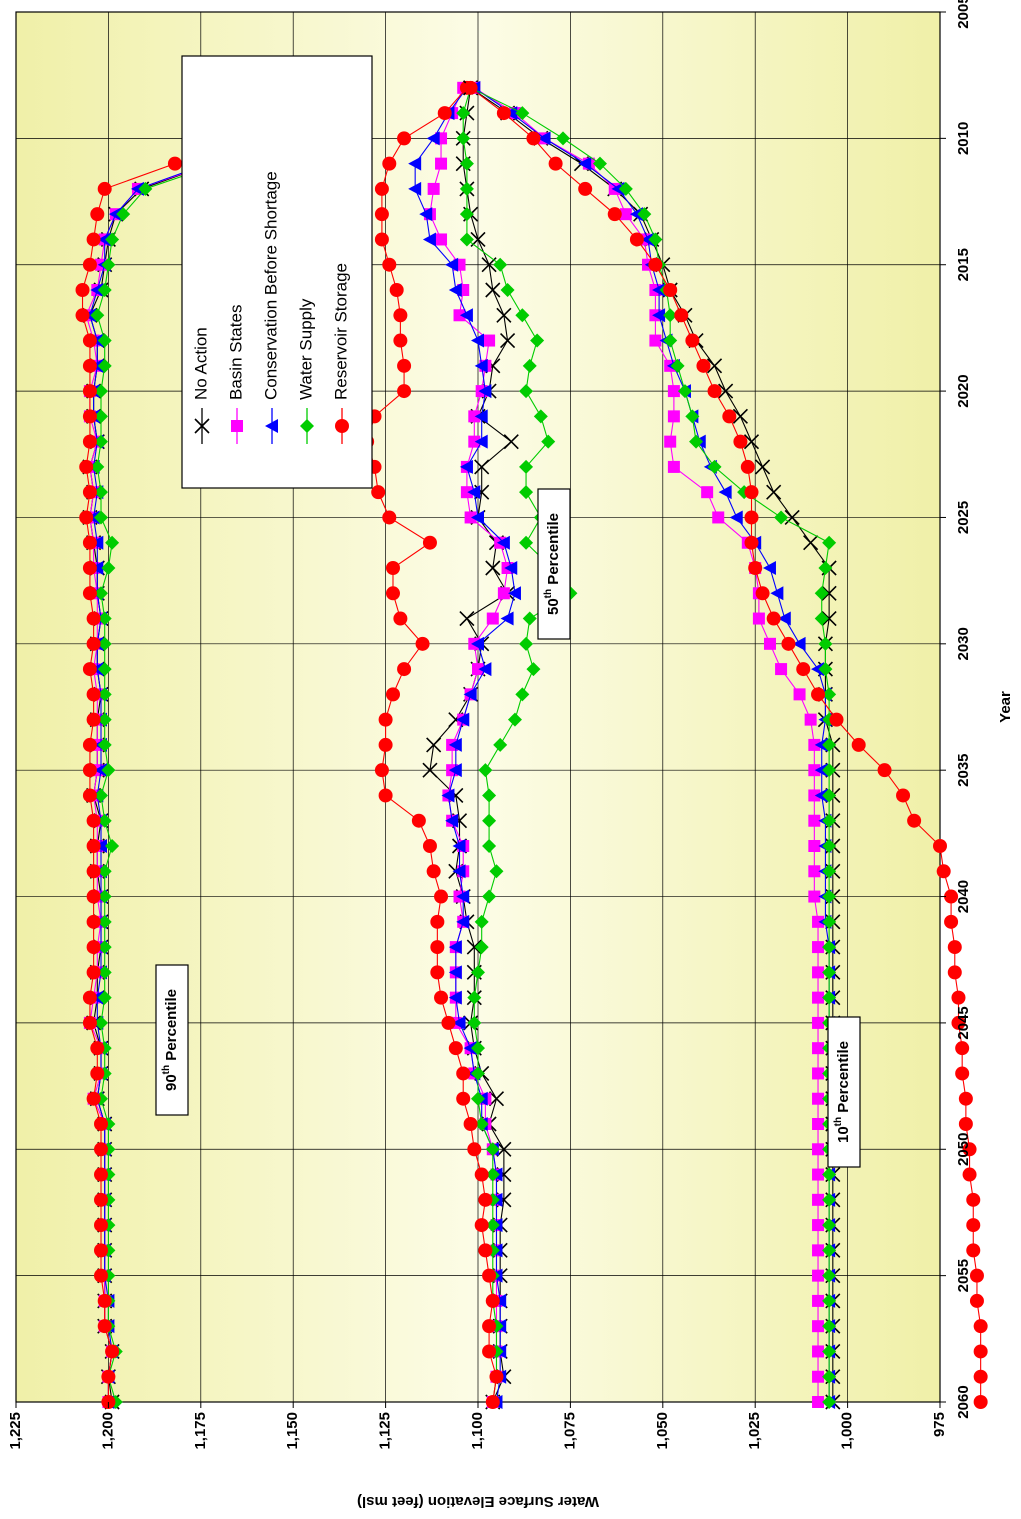 The image size is (1021, 1519). Describe the element at coordinates (963, 1149) in the screenshot. I see `x-tick-label: 2050` at that location.